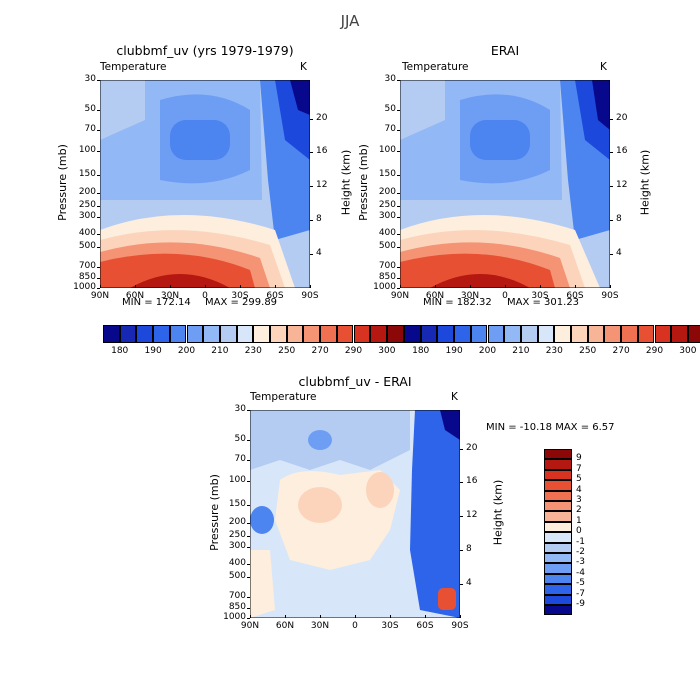 This screenshot has width=700, height=700. I want to click on pressure-tick-label: 200, so click(387, 191).